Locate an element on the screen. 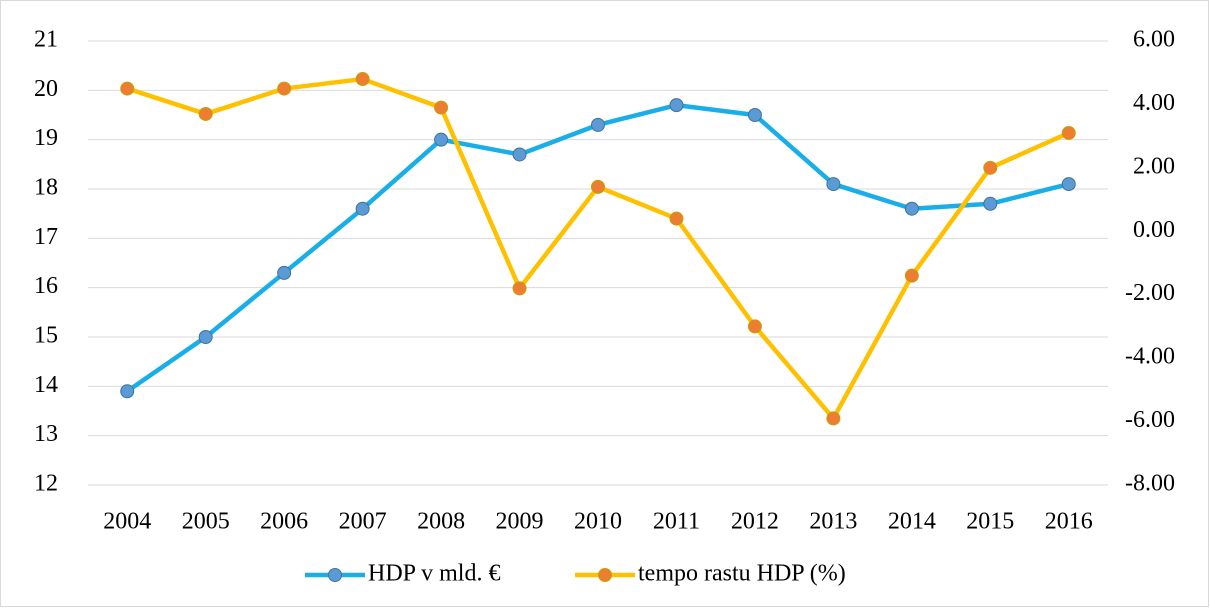 Image resolution: width=1210 pixels, height=608 pixels. x-tick-label: 2008 is located at coordinates (441, 522).